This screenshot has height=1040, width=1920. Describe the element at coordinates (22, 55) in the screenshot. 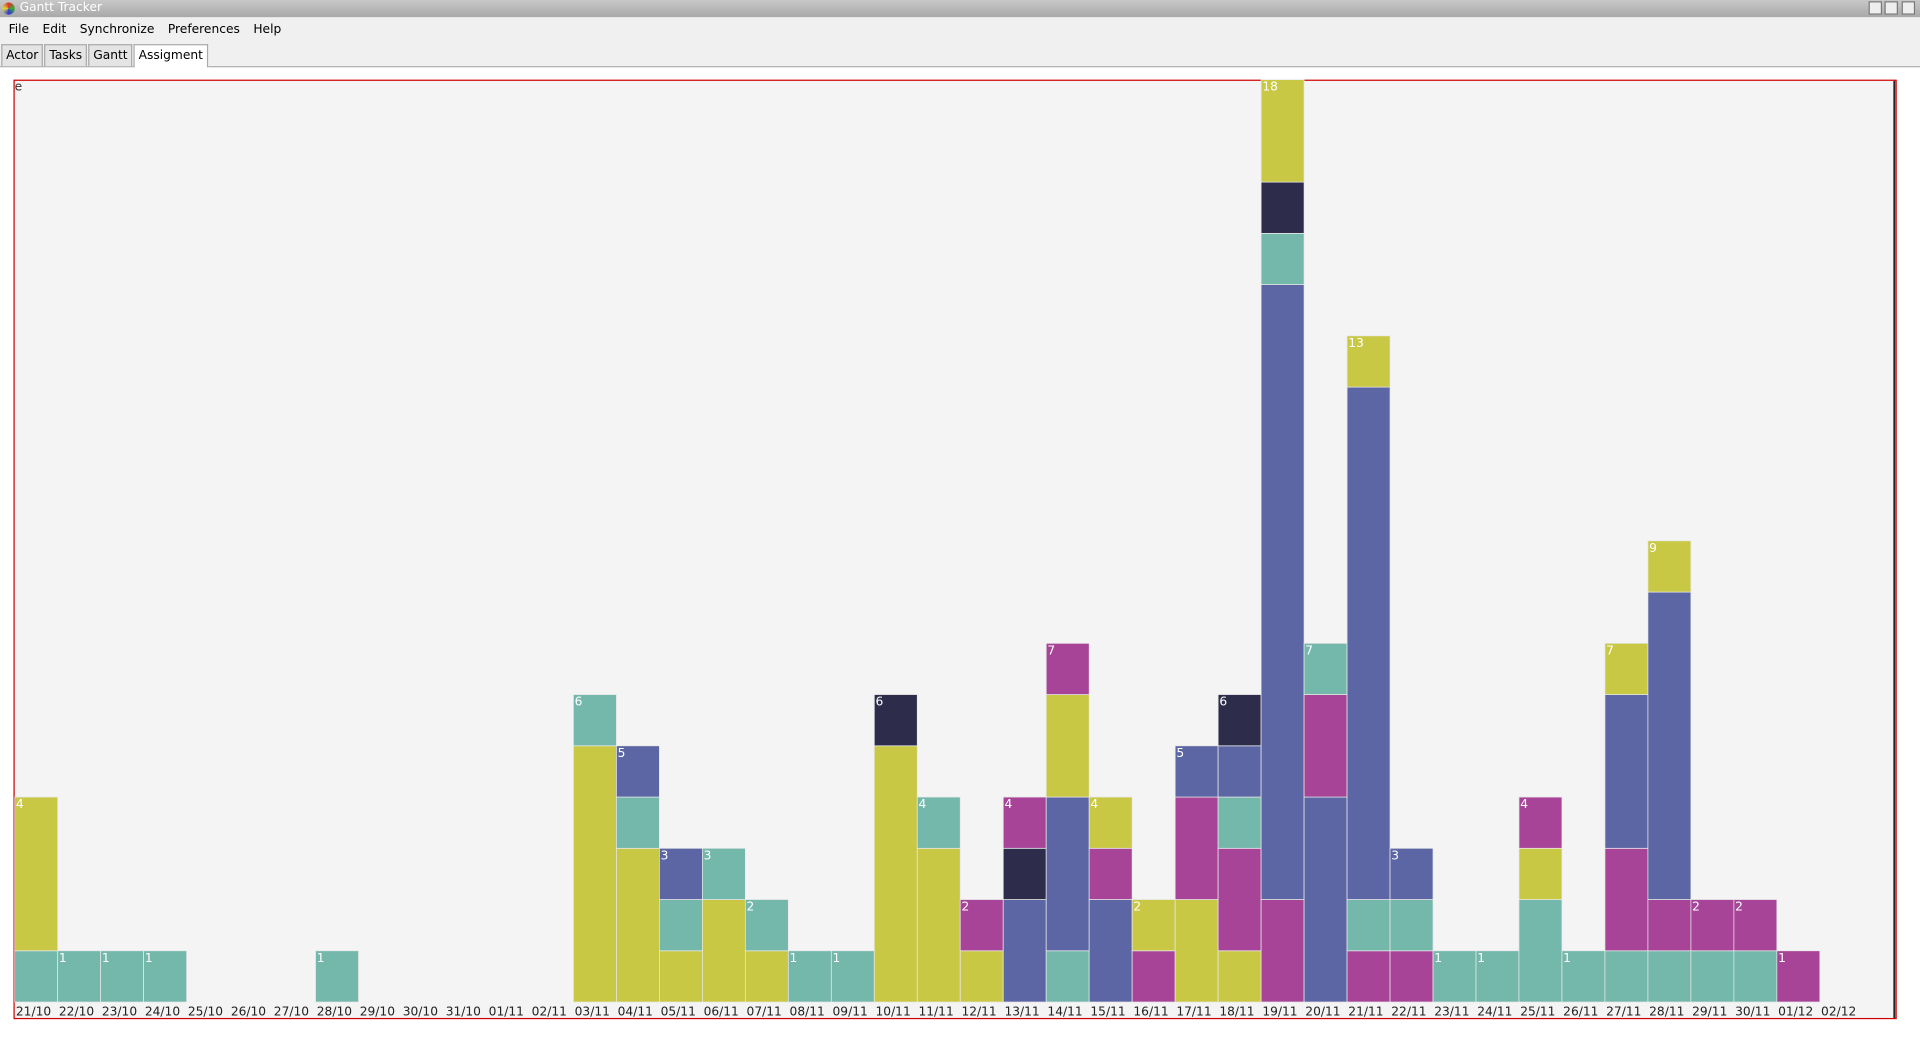

I see `tab: Actor` at that location.